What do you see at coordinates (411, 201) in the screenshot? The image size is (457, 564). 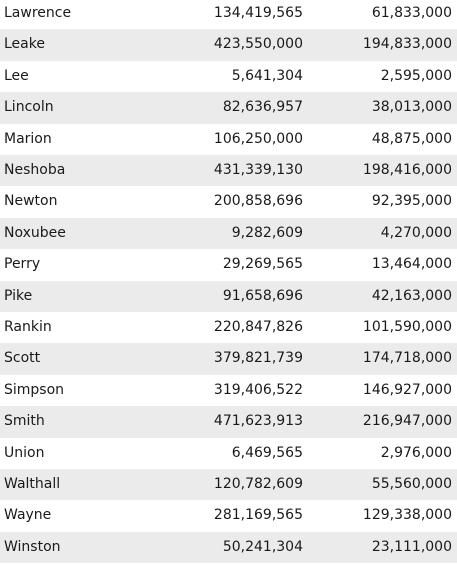 I see `amount-cell: 92,395,000` at bounding box center [411, 201].